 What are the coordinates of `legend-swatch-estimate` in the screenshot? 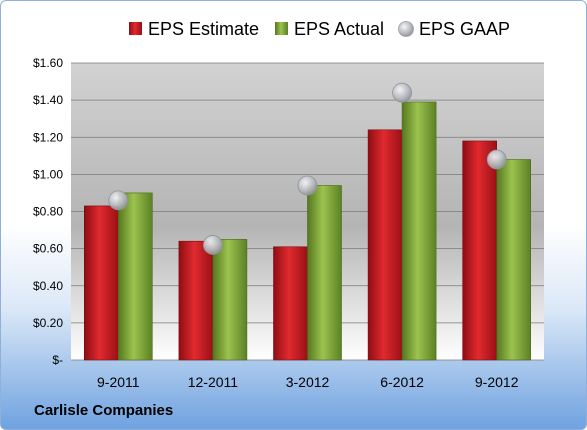 It's located at (135, 28).